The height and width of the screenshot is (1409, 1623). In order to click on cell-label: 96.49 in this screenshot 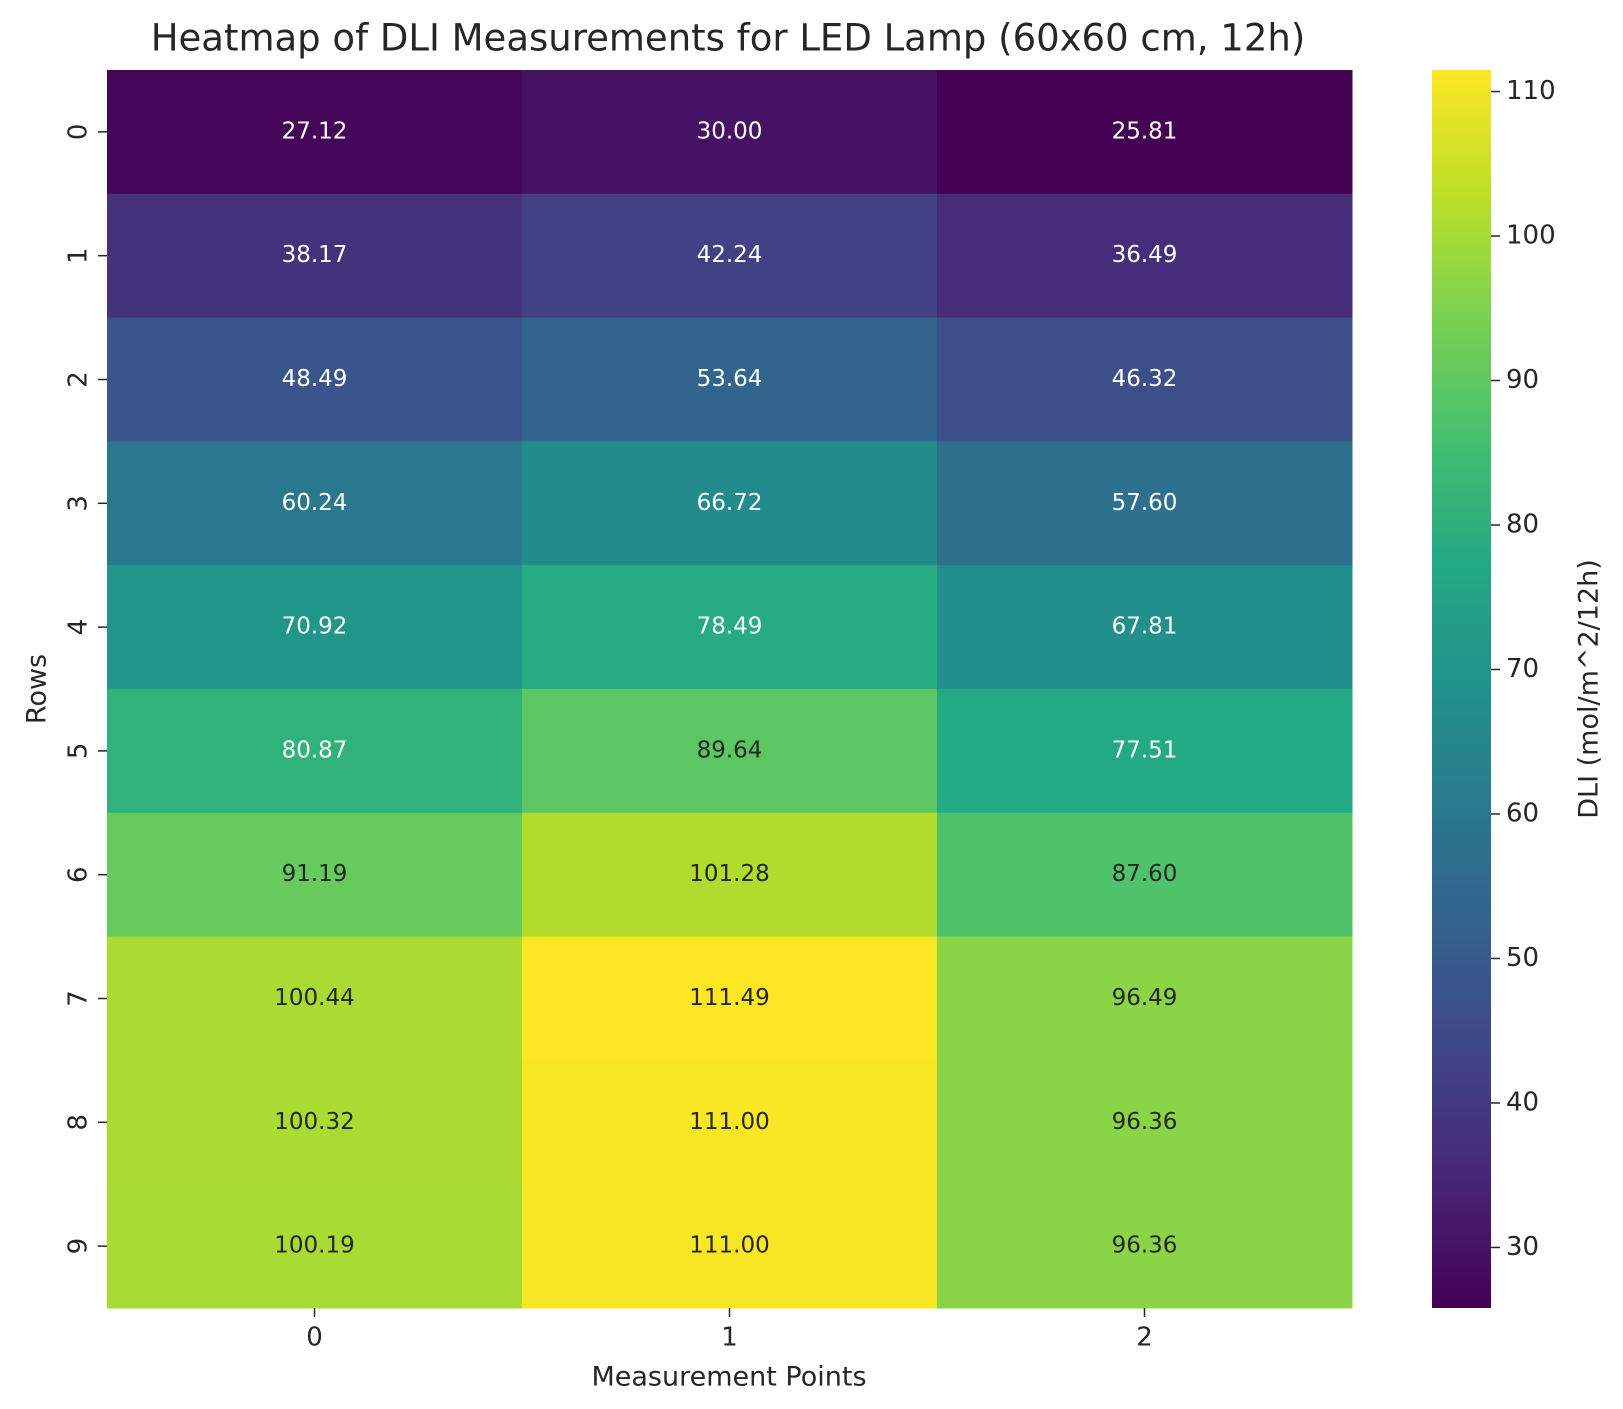, I will do `click(1145, 998)`.